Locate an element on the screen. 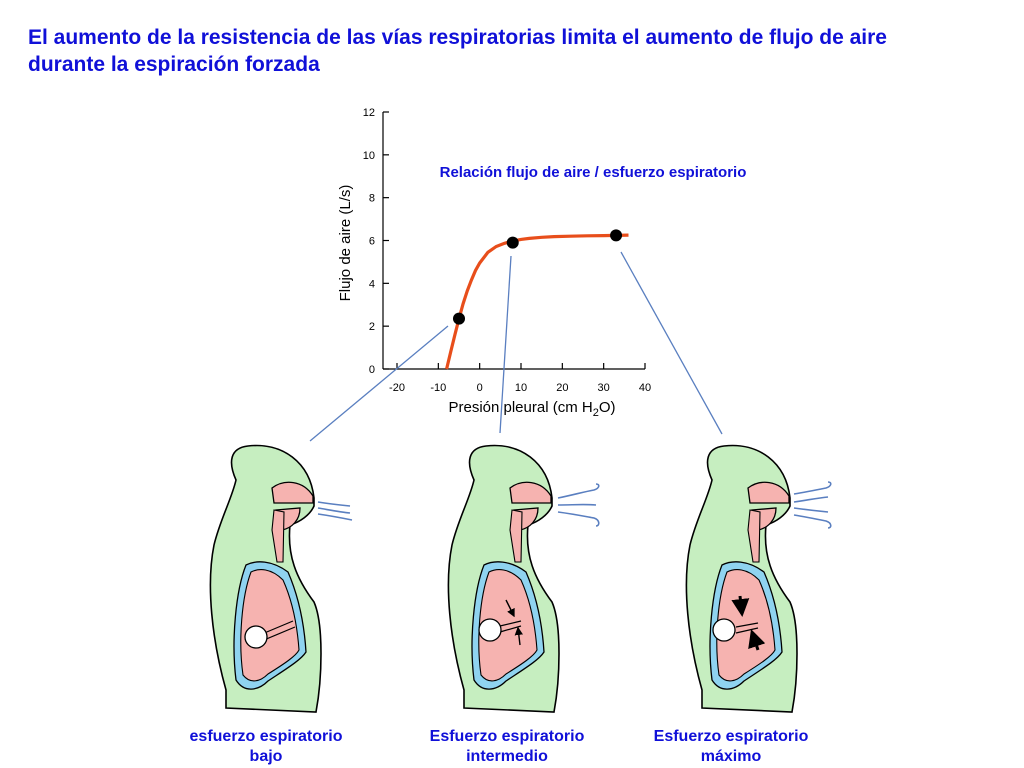 This screenshot has height=768, width=1024. figure-low-effort is located at coordinates (281, 578).